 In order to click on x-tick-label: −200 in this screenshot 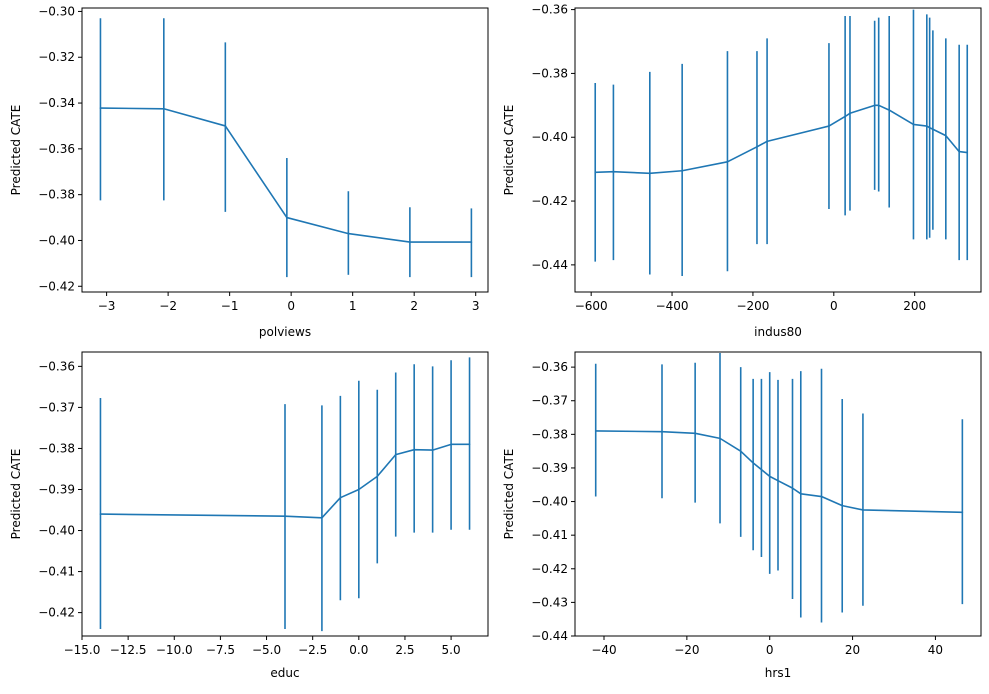, I will do `click(752, 306)`.